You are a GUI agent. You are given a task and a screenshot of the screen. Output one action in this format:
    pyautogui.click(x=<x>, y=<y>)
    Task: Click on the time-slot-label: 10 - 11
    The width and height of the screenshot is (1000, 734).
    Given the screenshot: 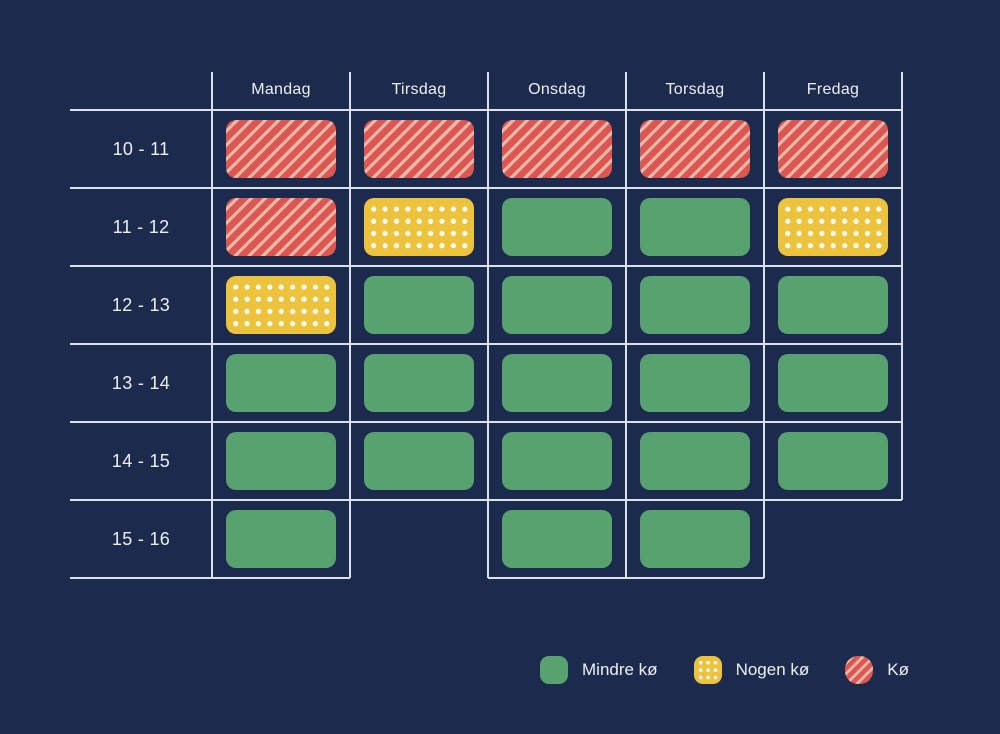 What is the action you would take?
    pyautogui.click(x=141, y=148)
    